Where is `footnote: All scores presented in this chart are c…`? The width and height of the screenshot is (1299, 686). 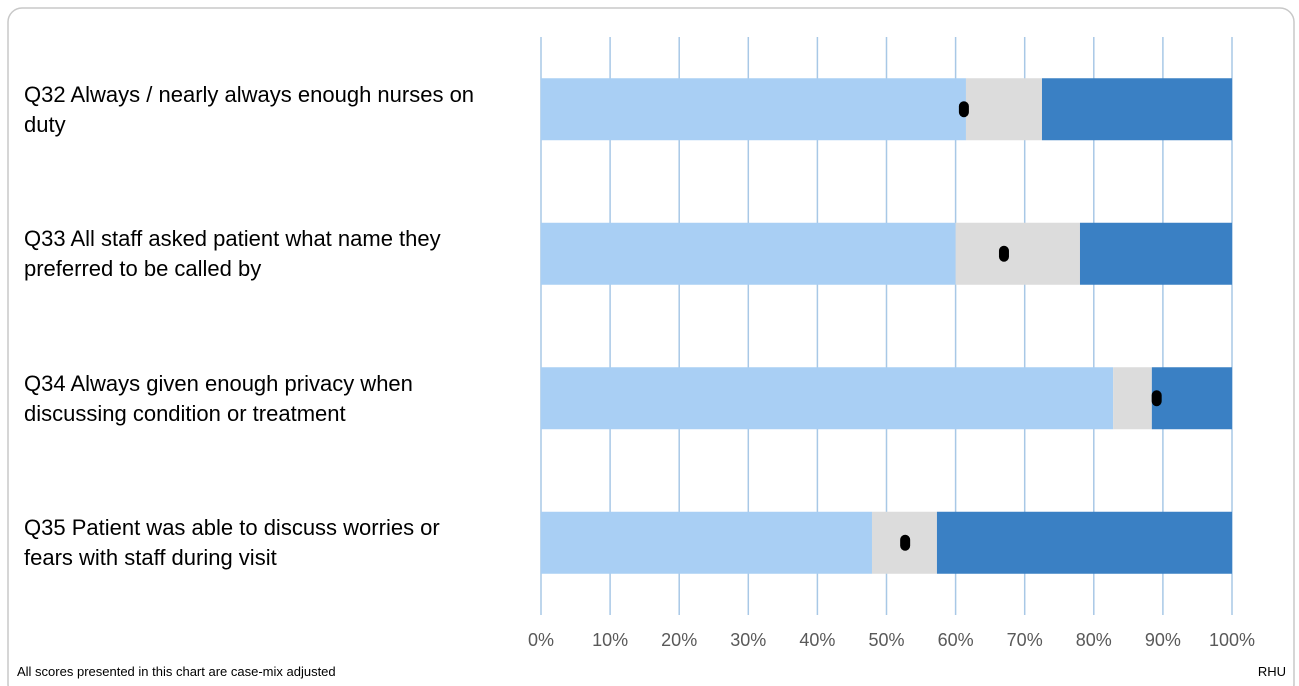
footnote: All scores presented in this chart are c… is located at coordinates (176, 671).